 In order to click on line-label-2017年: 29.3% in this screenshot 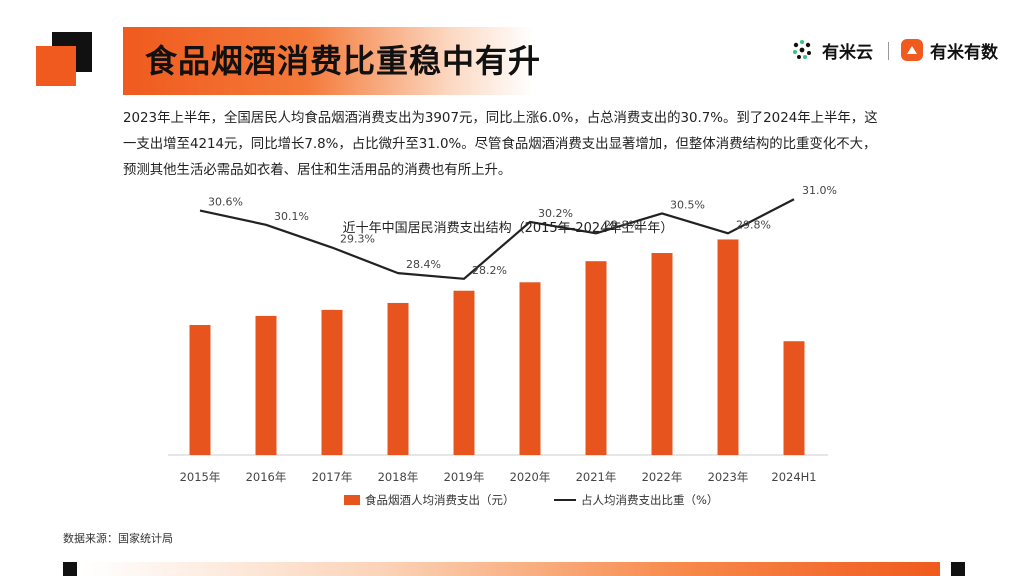, I will do `click(357, 239)`.